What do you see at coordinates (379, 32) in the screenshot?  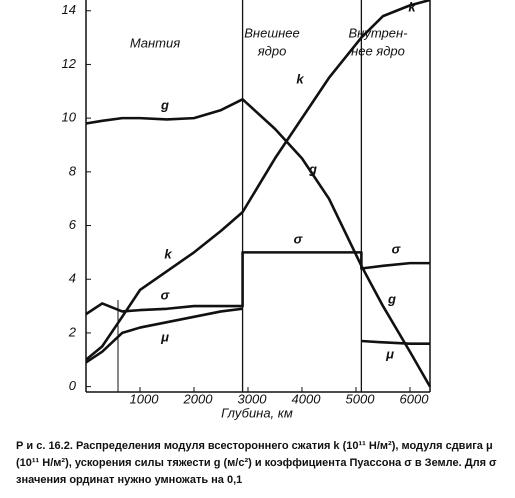 I see `region-label: Внутрен-` at bounding box center [379, 32].